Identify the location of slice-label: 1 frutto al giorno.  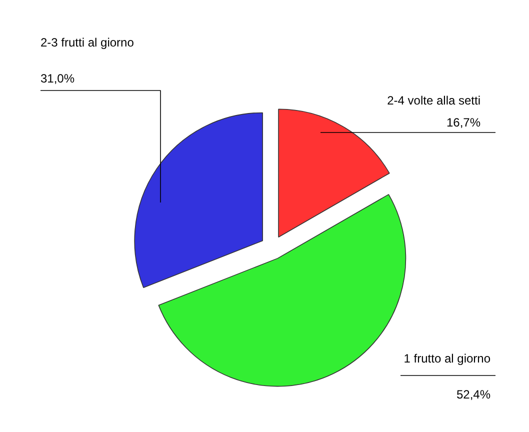
(447, 359).